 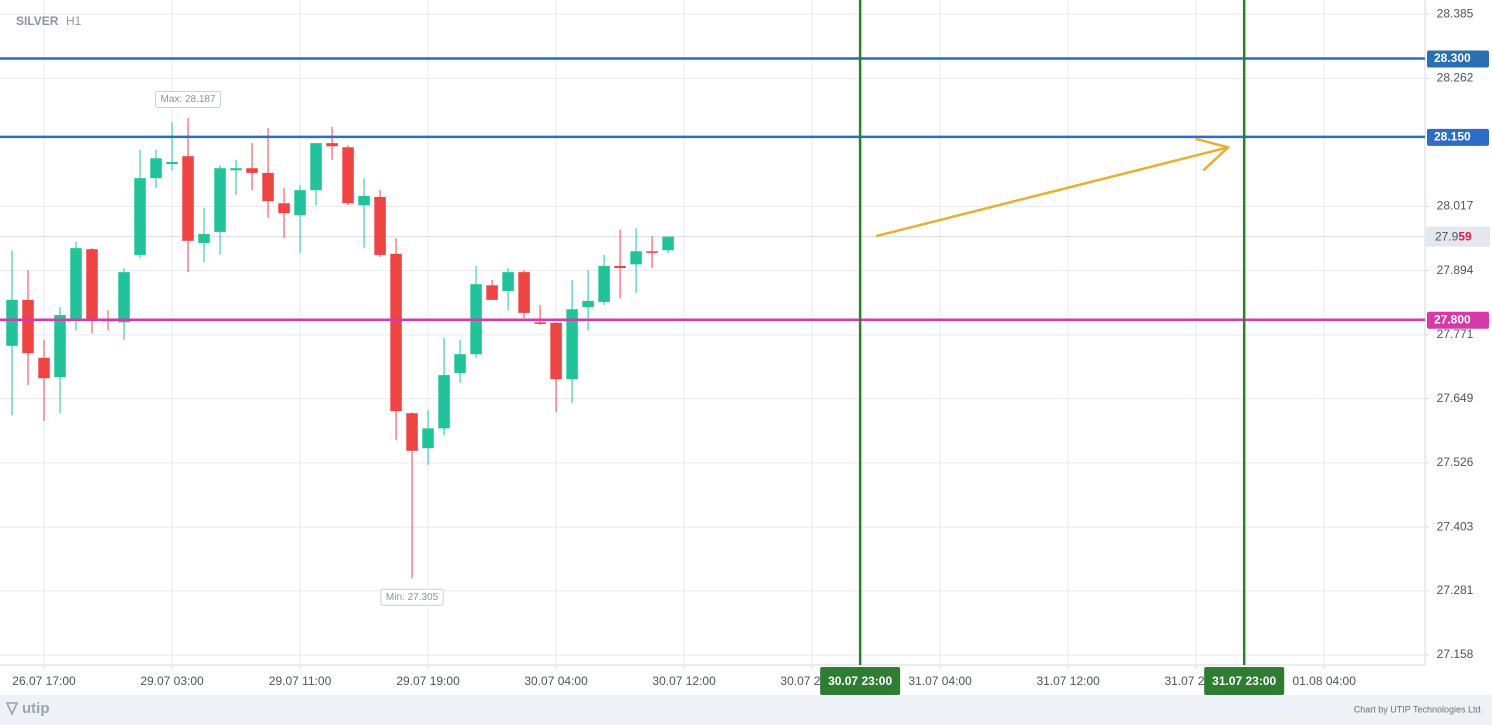 I want to click on symbol-title: SILVER, so click(x=37, y=21).